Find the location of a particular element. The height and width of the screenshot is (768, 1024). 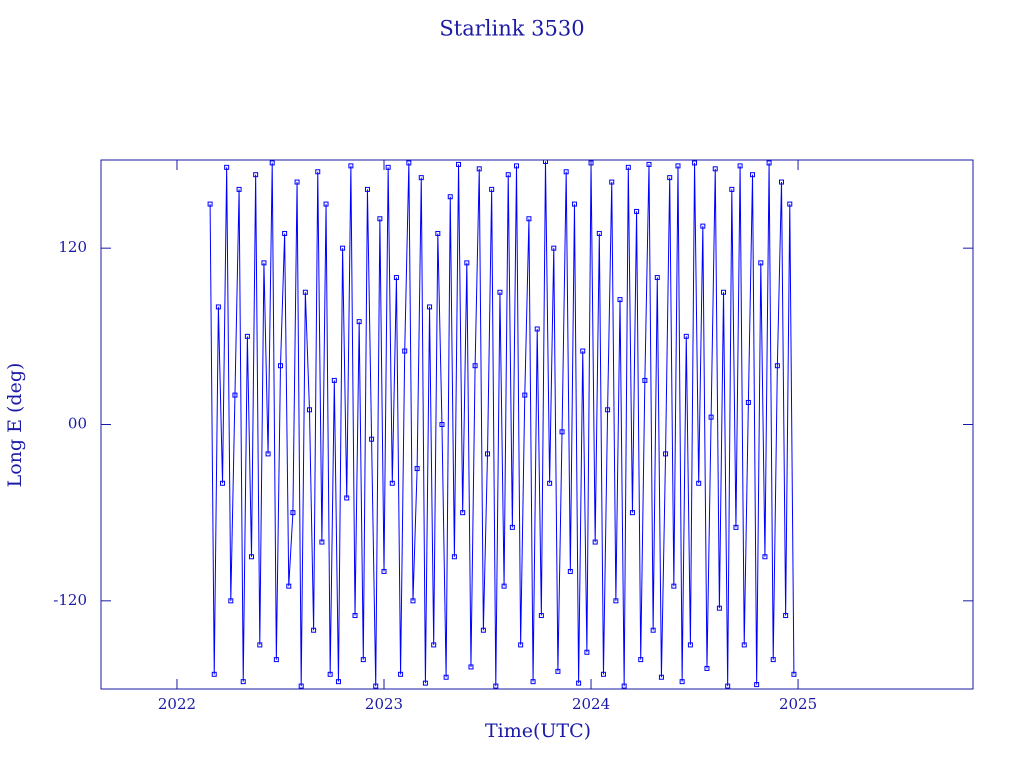

y-tick-label: 00 is located at coordinates (77, 424).